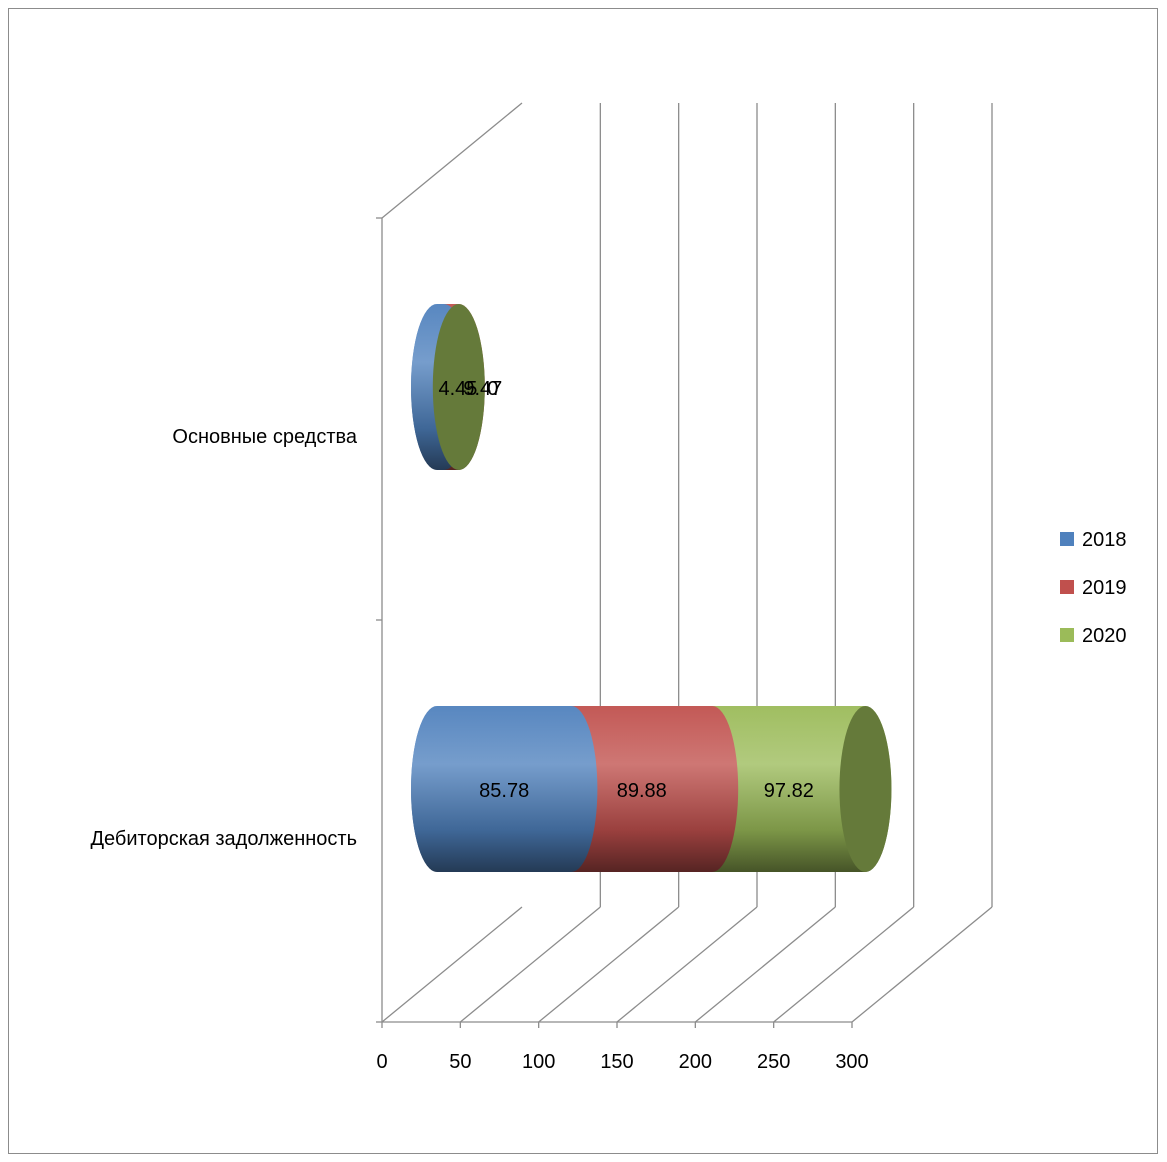 Image resolution: width=1167 pixels, height=1162 pixels. I want to click on legend: 2018 2019 2020, so click(1093, 588).